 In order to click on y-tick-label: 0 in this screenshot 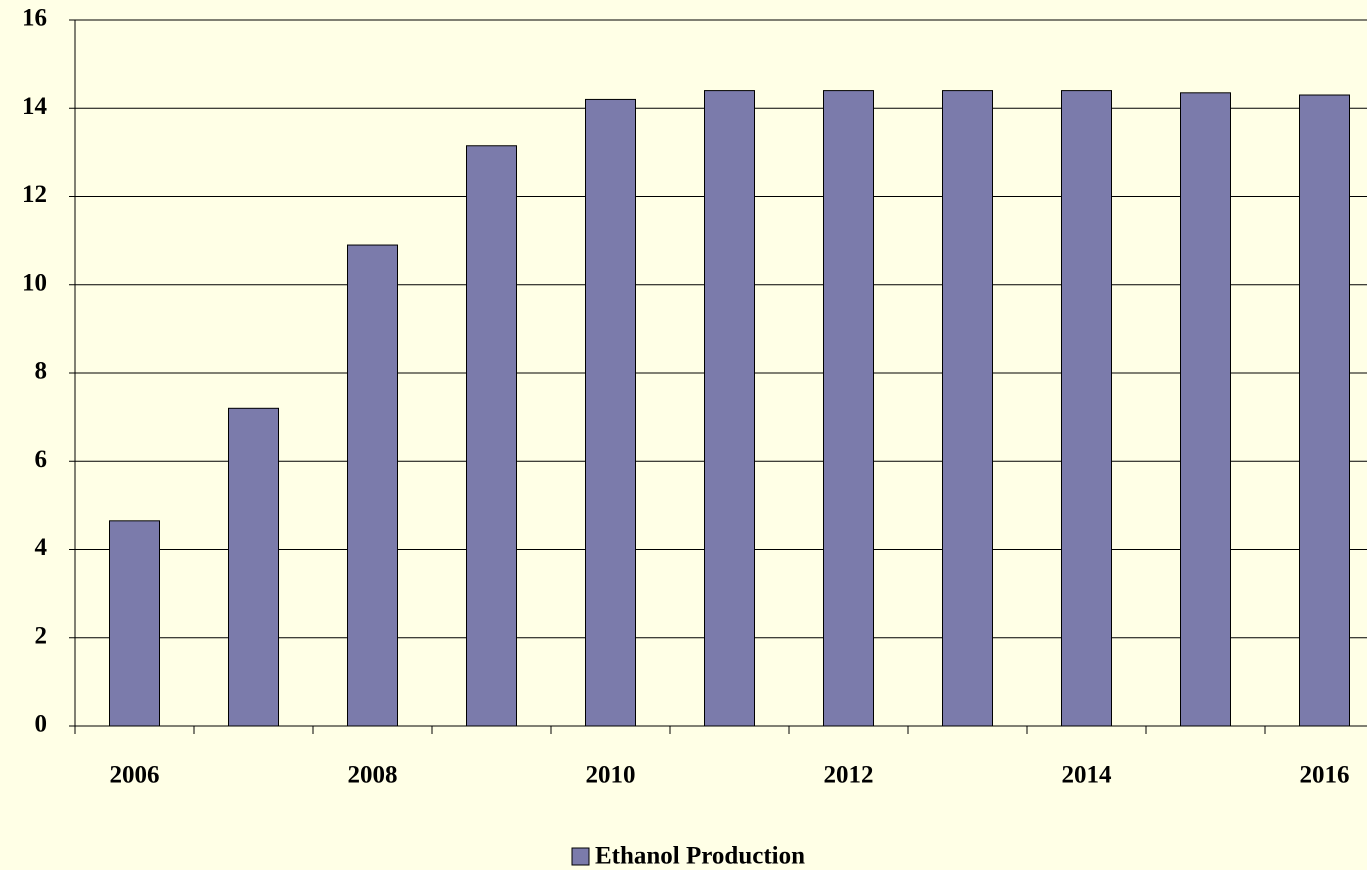, I will do `click(41, 724)`.